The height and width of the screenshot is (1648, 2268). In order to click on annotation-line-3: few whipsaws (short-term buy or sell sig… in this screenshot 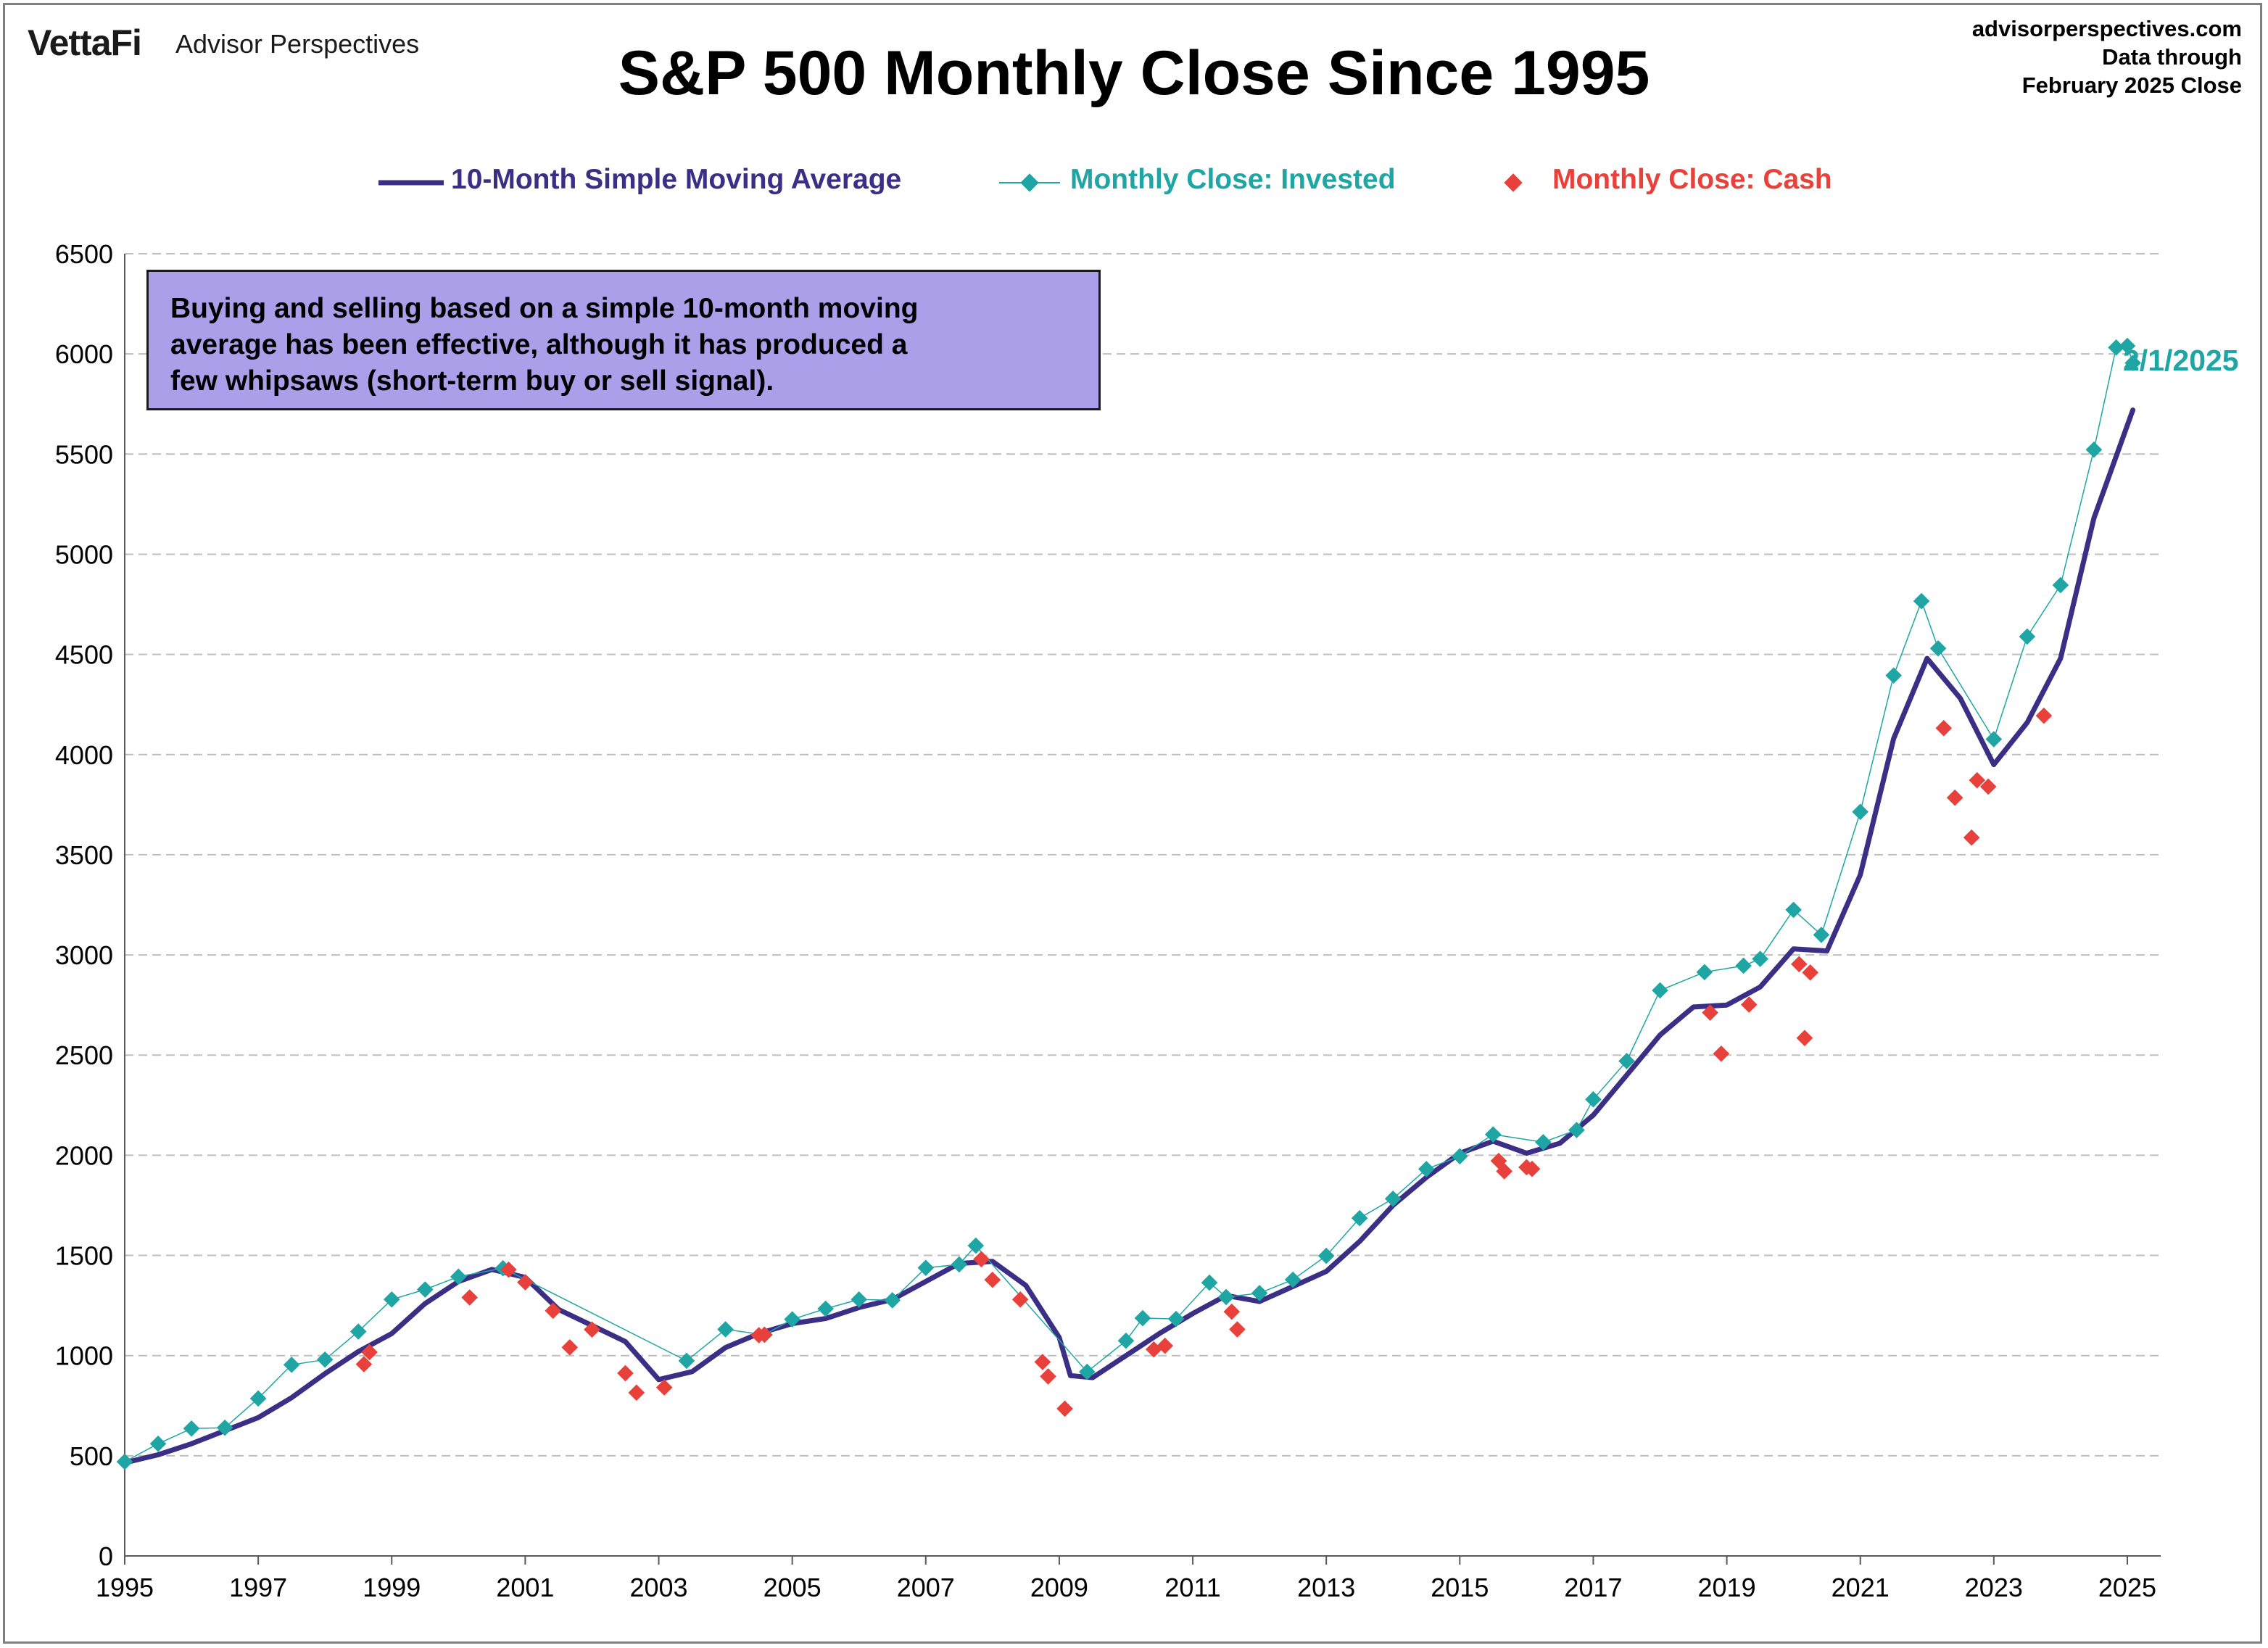, I will do `click(472, 381)`.